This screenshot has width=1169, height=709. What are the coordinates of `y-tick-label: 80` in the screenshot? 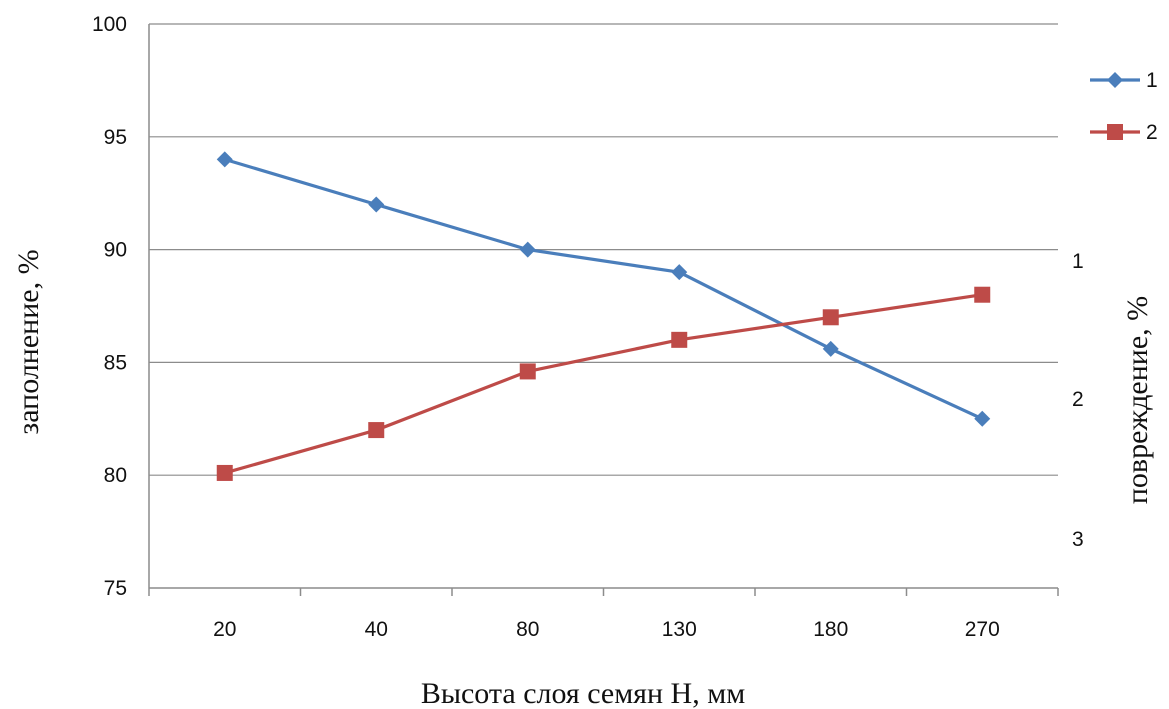 It's located at (115, 475).